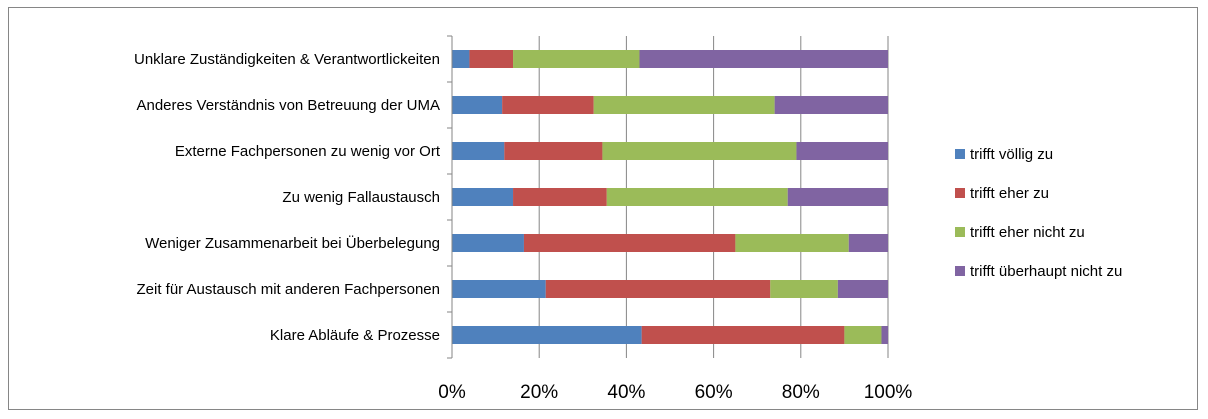  What do you see at coordinates (1027, 232) in the screenshot?
I see `legend-label: trifft eher nicht zu` at bounding box center [1027, 232].